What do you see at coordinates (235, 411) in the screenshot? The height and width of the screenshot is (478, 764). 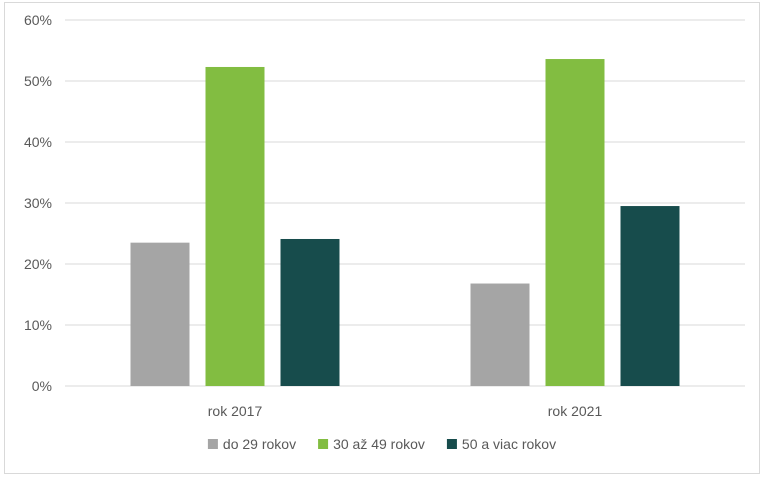 I see `x-category-label: rok 2017` at bounding box center [235, 411].